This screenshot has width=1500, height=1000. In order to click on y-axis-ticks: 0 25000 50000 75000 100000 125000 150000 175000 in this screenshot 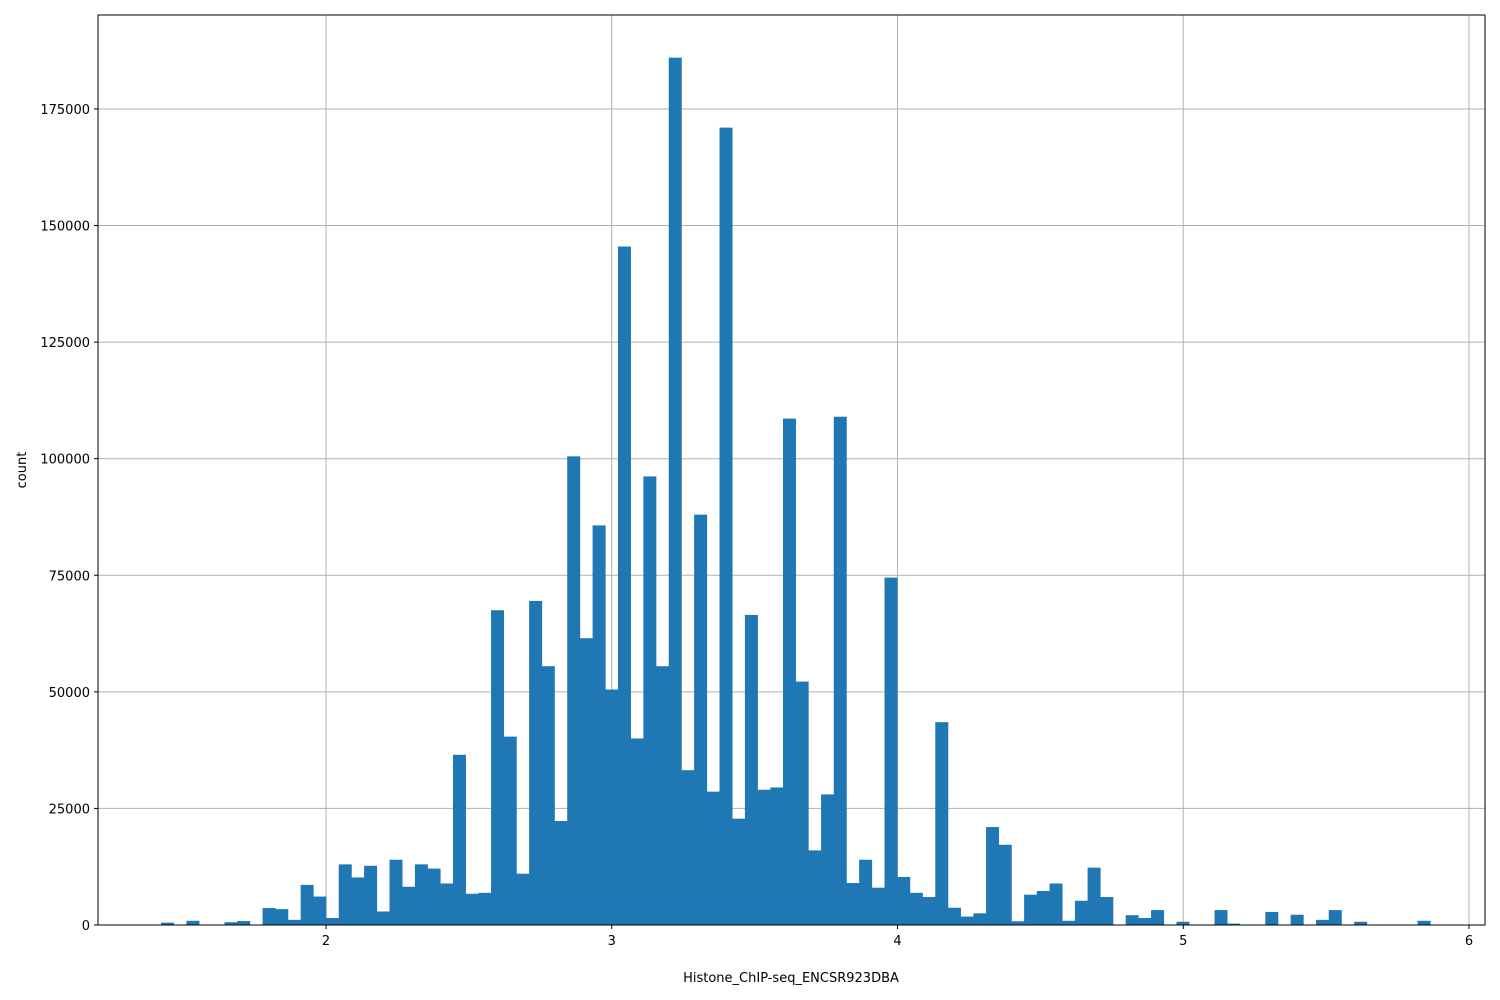, I will do `click(69, 518)`.